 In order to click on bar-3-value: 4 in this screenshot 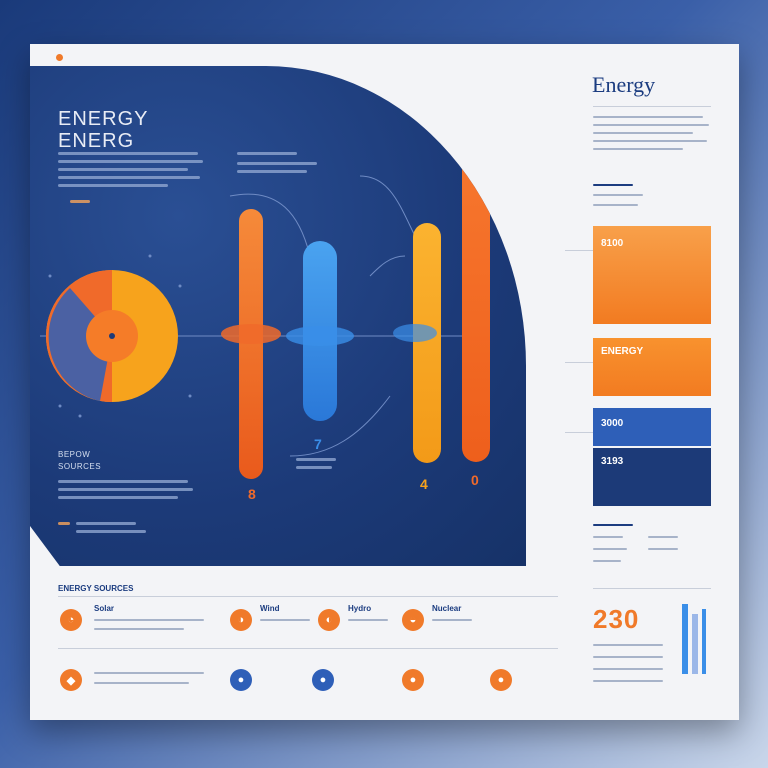, I will do `click(424, 484)`.